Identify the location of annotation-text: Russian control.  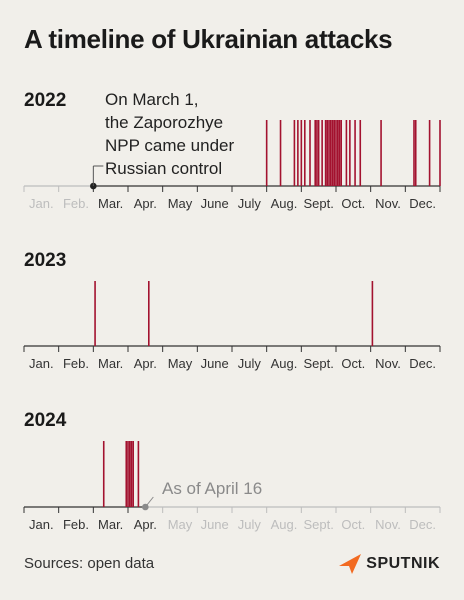
(163, 168).